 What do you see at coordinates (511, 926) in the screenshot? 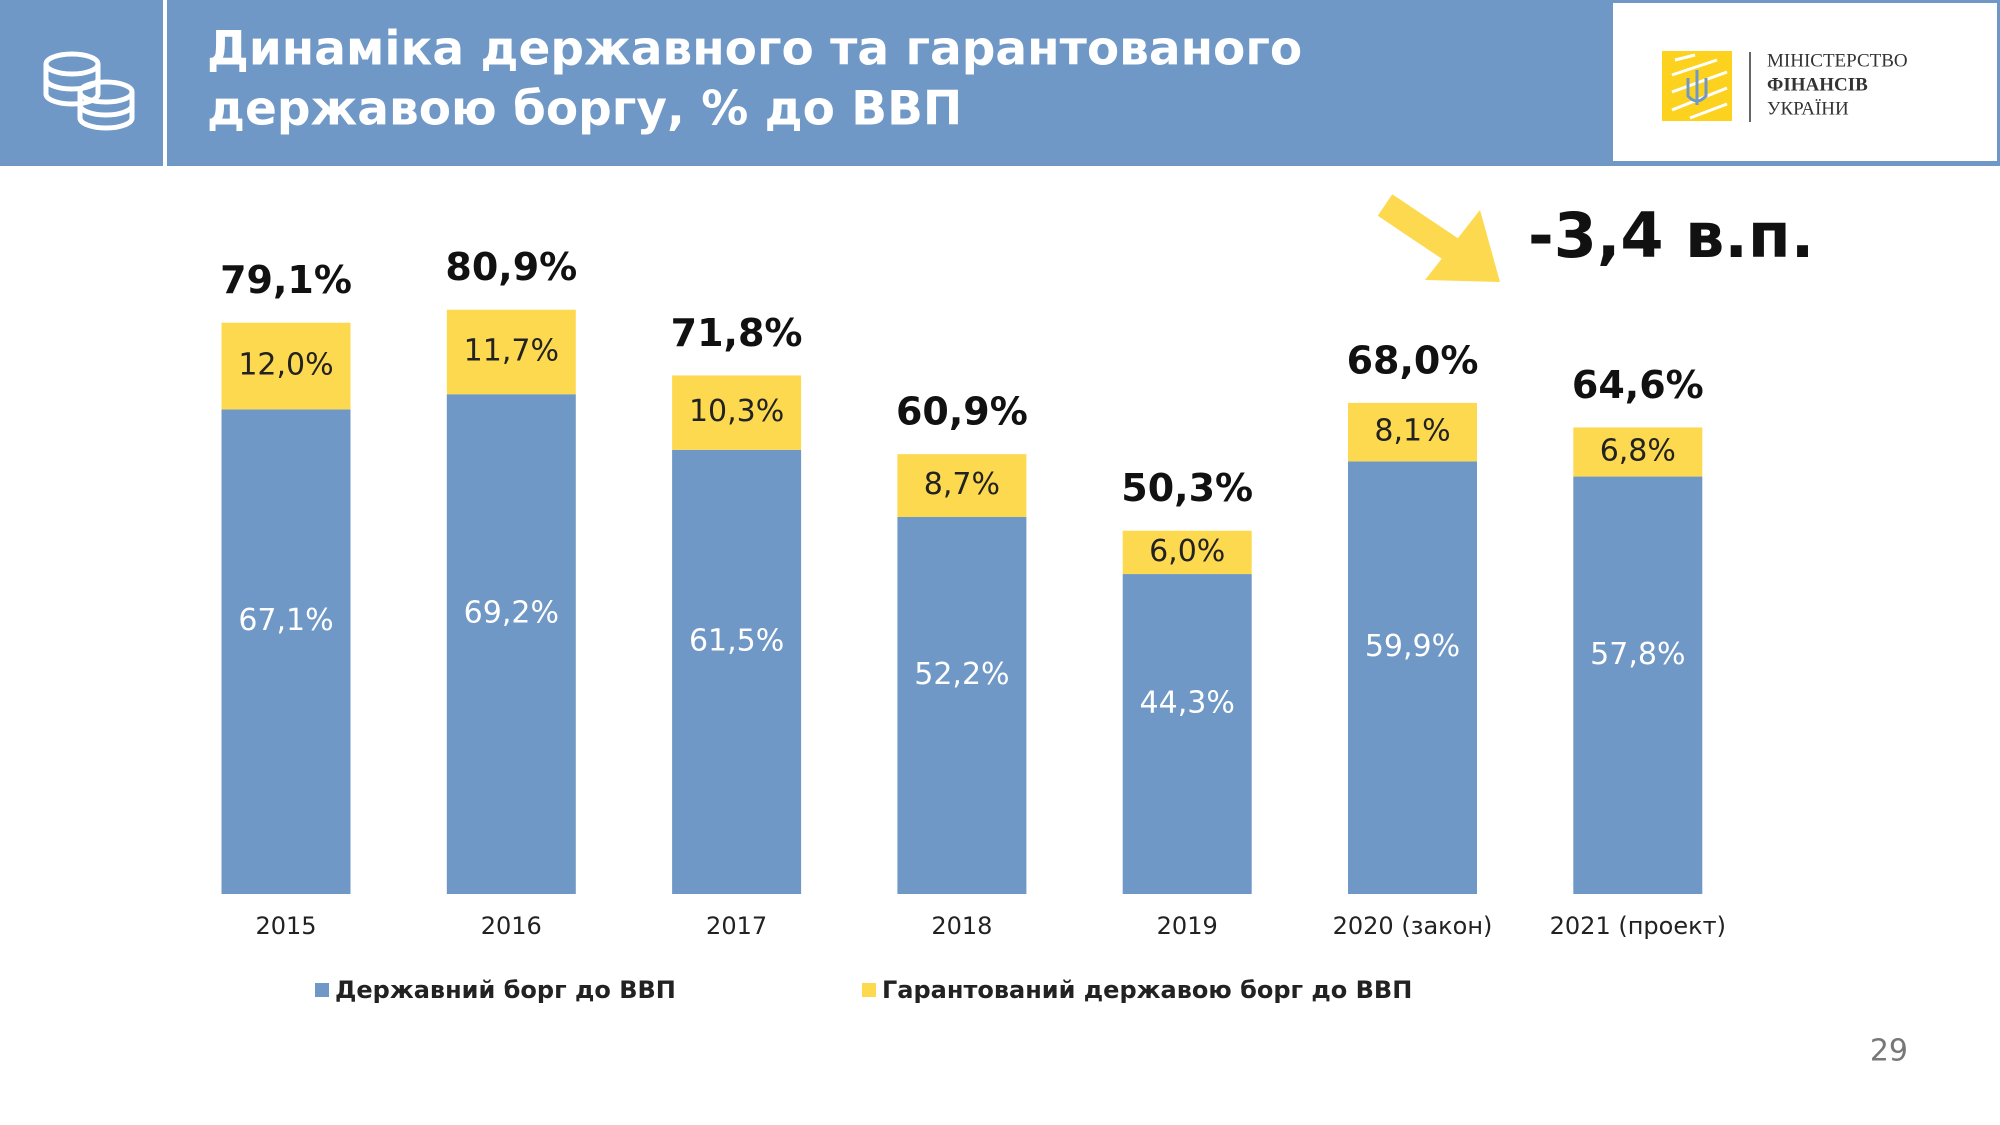
I see `x-tick-label: 2016` at bounding box center [511, 926].